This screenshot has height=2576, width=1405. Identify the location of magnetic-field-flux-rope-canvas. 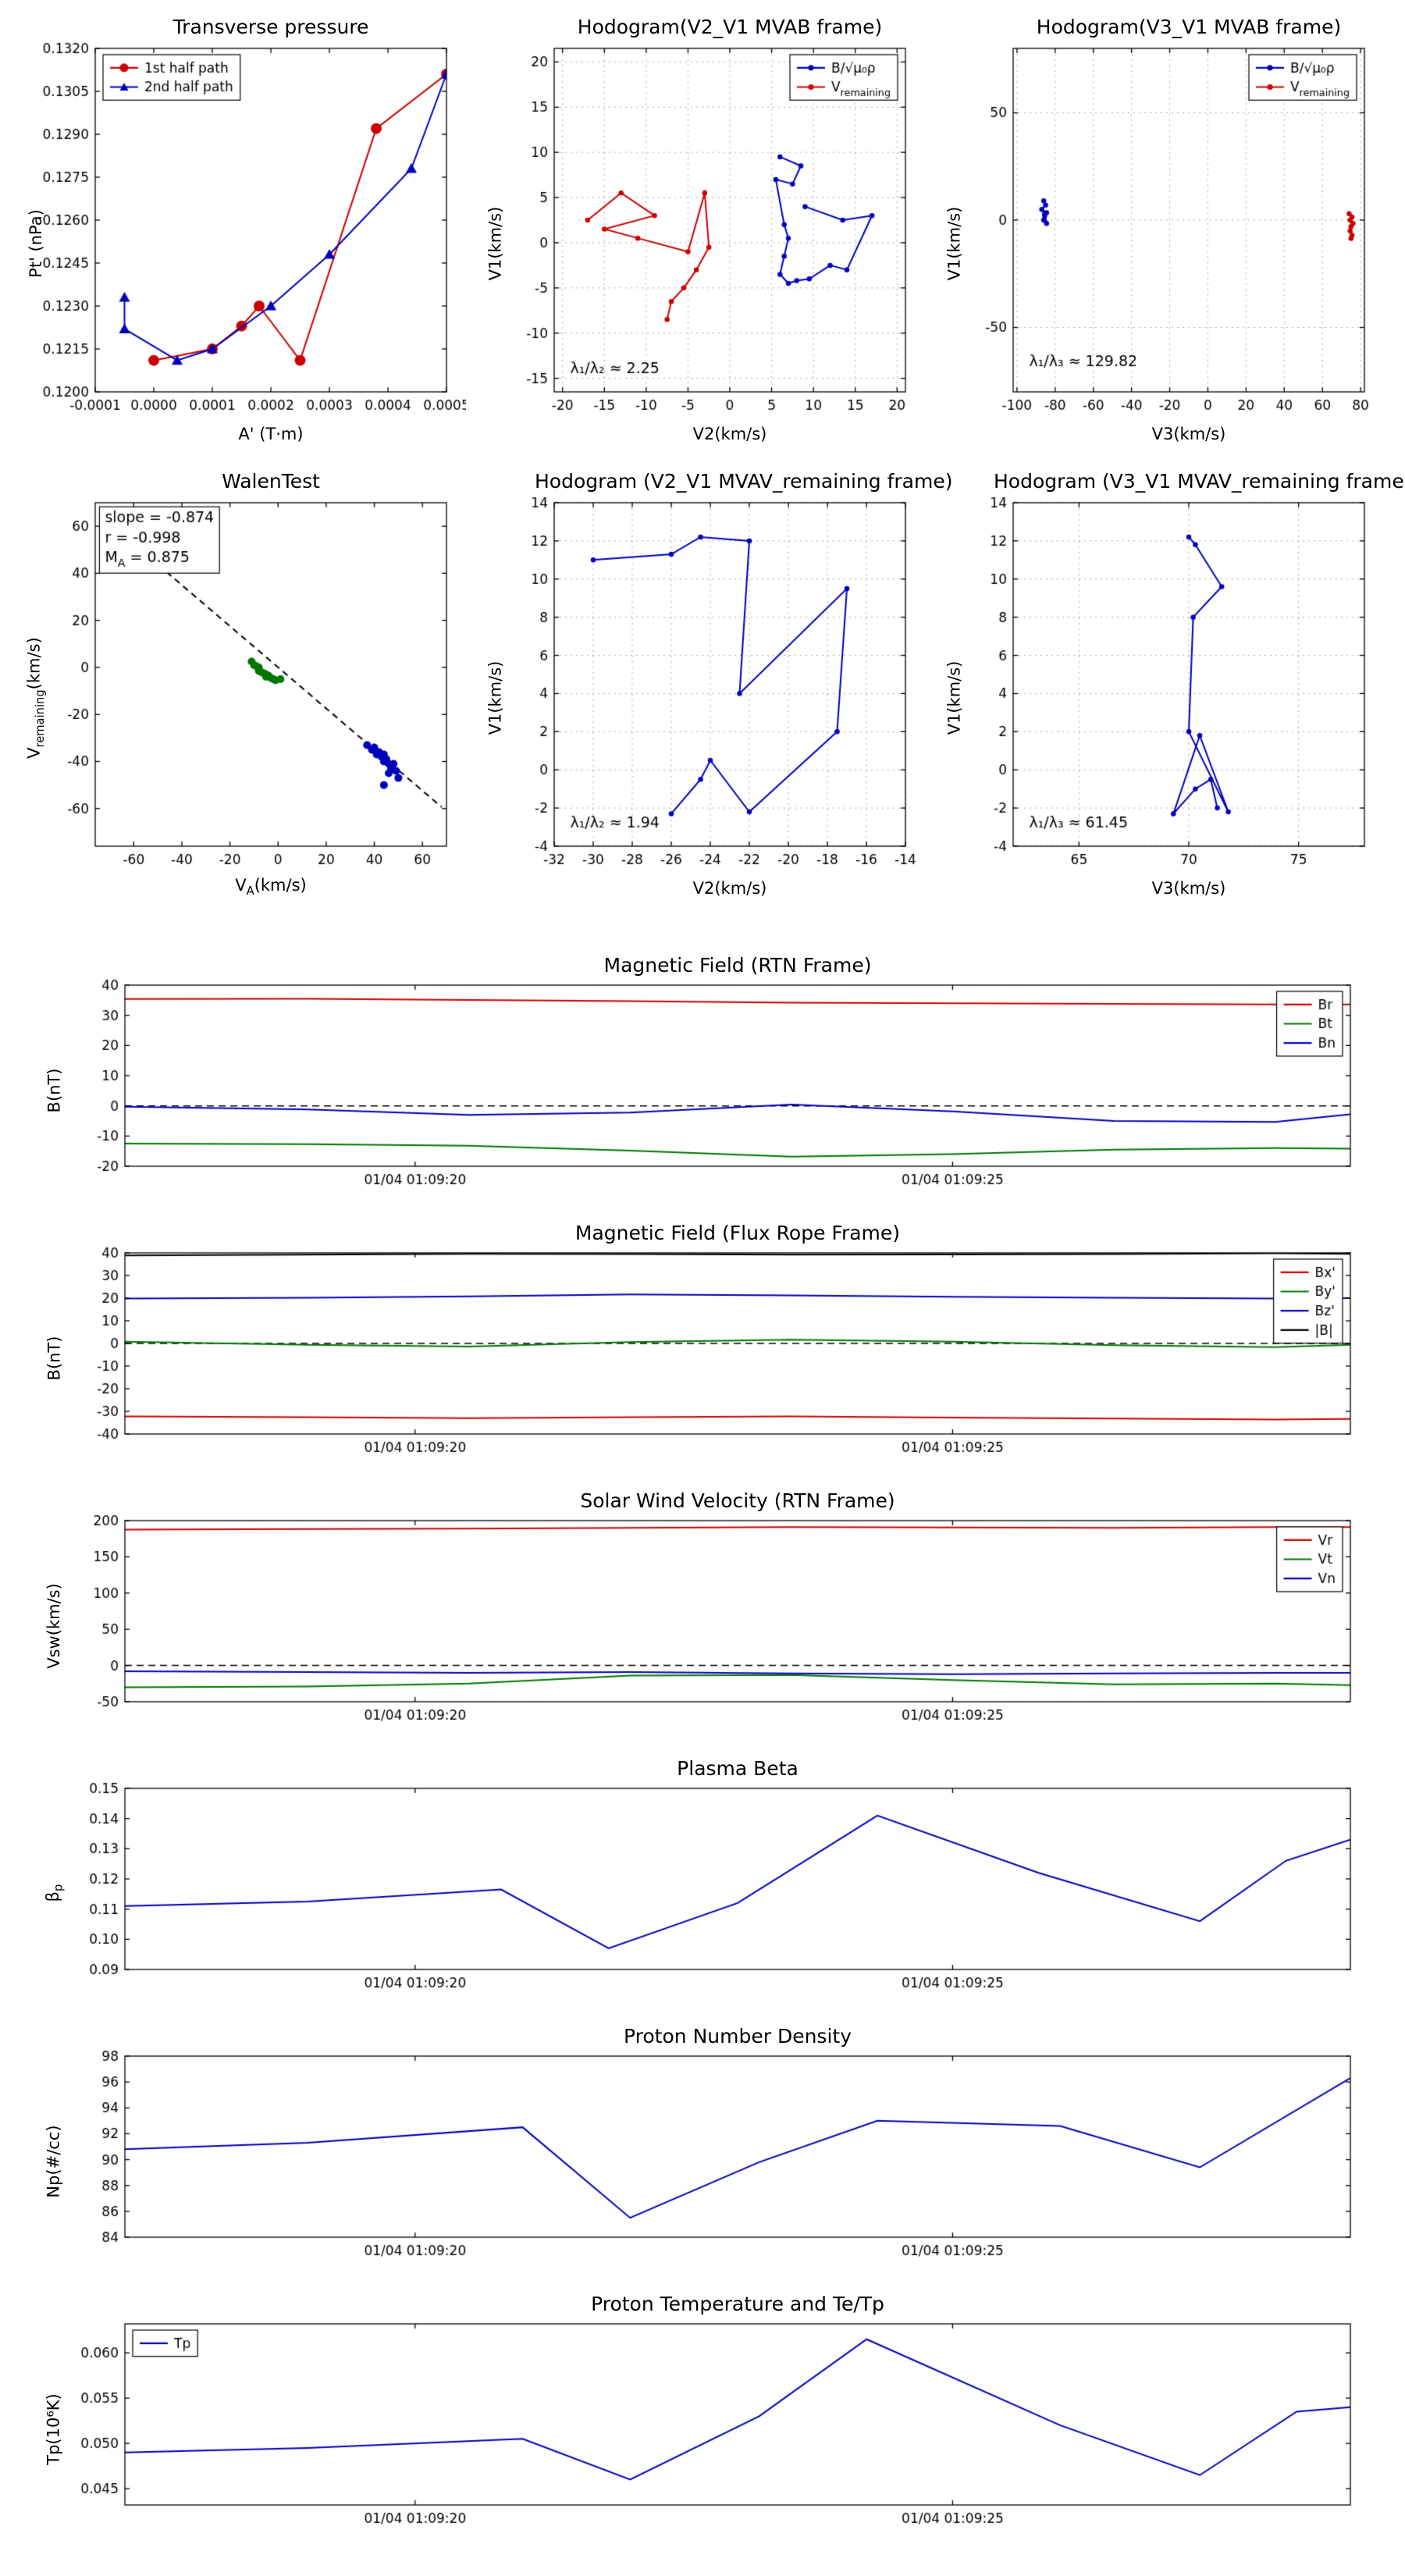
(703, 1358).